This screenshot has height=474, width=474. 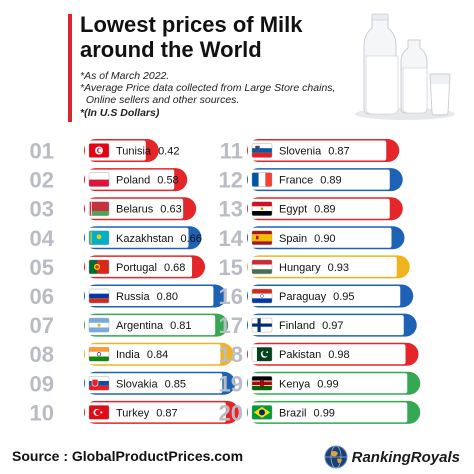 What do you see at coordinates (42, 412) in the screenshot?
I see `rank-label-turkey: 10` at bounding box center [42, 412].